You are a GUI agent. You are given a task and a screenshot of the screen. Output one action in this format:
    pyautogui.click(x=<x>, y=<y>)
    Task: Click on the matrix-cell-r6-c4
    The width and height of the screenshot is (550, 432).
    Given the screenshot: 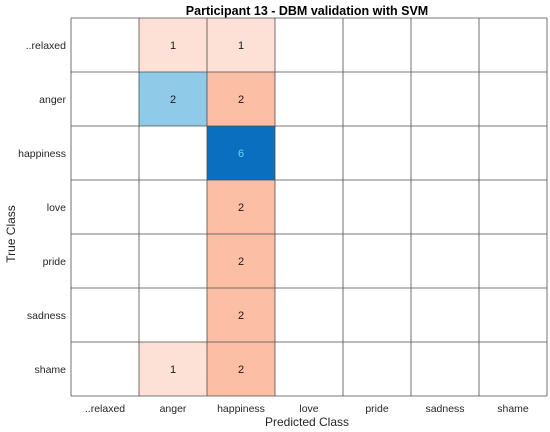 What is the action you would take?
    pyautogui.click(x=377, y=369)
    